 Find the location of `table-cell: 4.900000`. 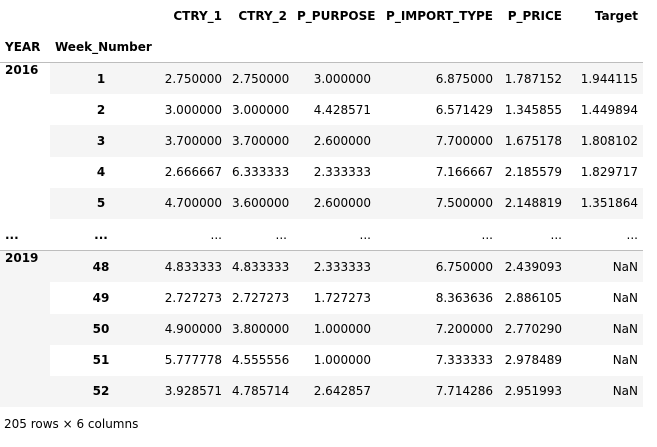

table-cell: 4.900000 is located at coordinates (189, 329).